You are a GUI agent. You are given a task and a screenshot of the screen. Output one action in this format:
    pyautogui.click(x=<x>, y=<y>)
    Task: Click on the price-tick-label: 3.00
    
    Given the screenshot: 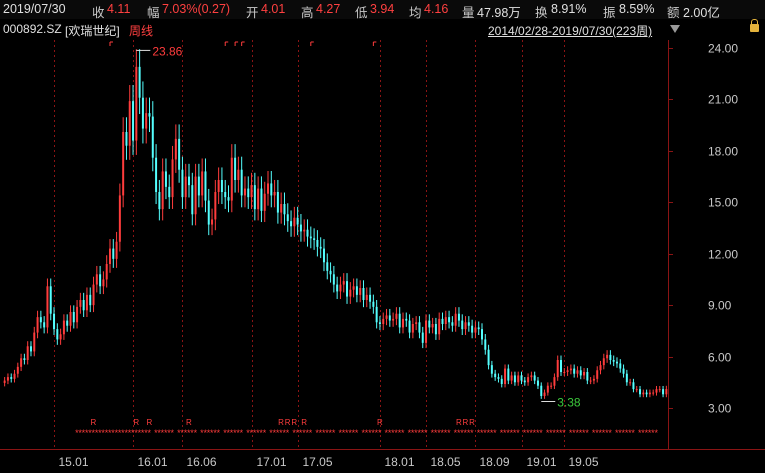 What is the action you would take?
    pyautogui.click(x=720, y=409)
    